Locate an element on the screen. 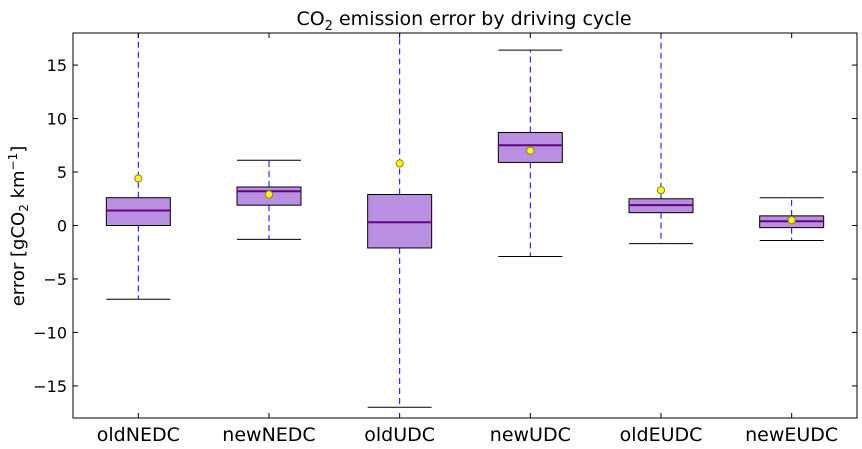  box-oldUDC is located at coordinates (400, 220).